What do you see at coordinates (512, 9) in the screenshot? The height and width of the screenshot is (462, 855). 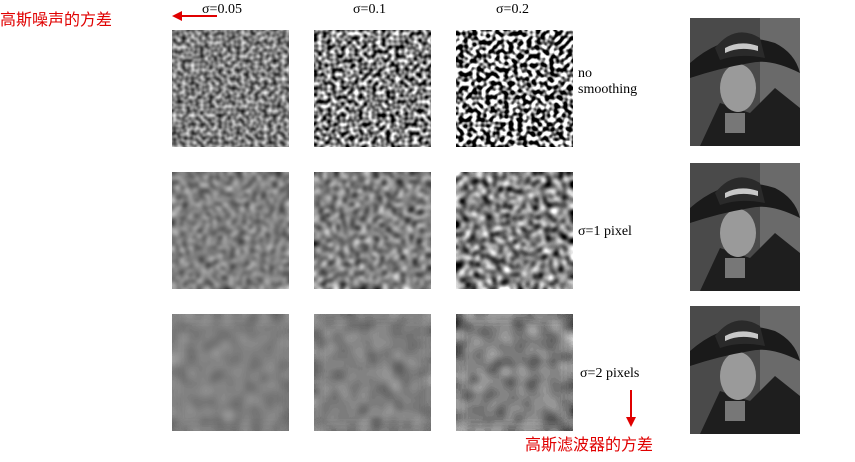 I see `column-label: σ=0.2` at bounding box center [512, 9].